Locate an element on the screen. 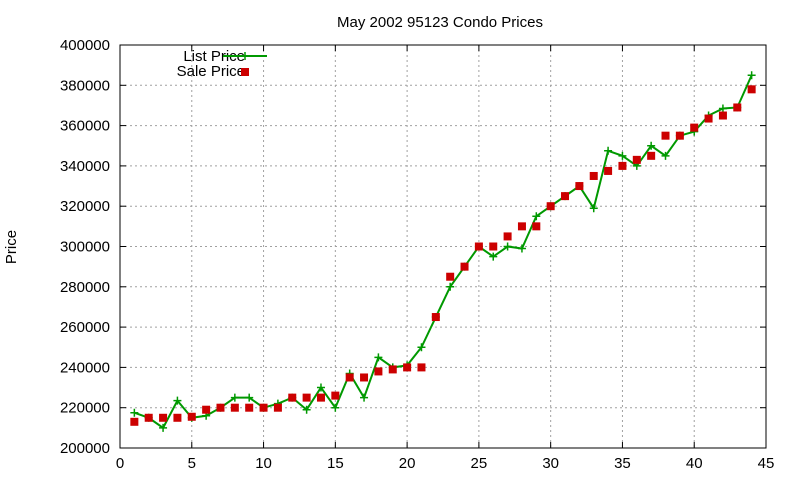 The image size is (800, 480). x-tick-label: 10 is located at coordinates (263, 463).